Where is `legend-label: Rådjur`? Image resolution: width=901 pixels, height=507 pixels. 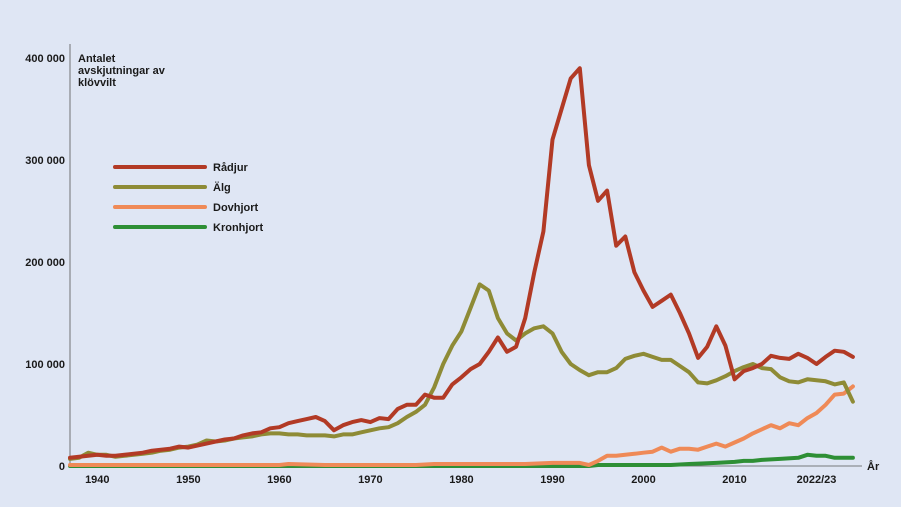 legend-label: Rådjur is located at coordinates (231, 168).